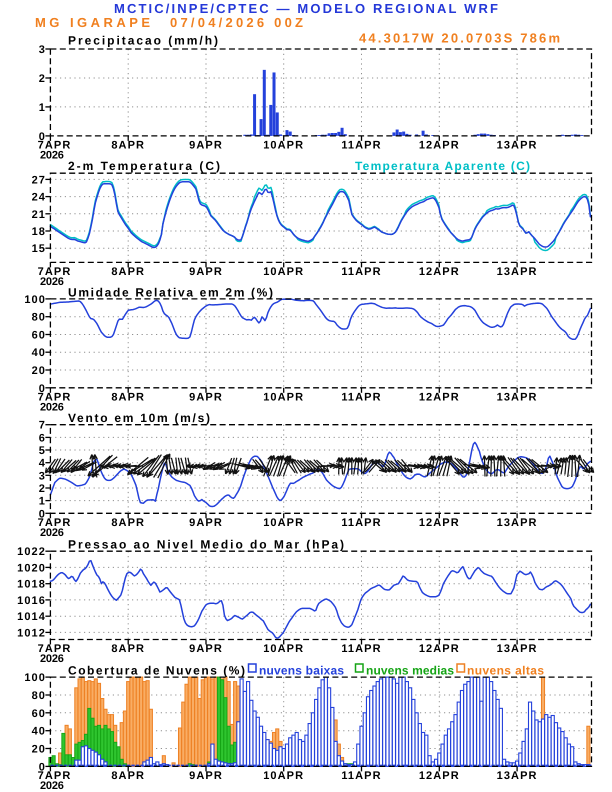  I want to click on svg-text: nuvens medias, so click(410, 671).